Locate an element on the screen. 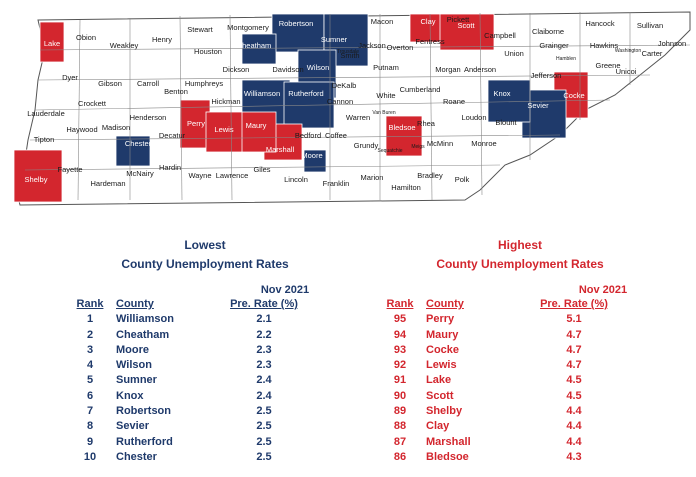 This screenshot has width=696, height=477. highest-row: 91 Lake 4.5 is located at coordinates (497, 380).